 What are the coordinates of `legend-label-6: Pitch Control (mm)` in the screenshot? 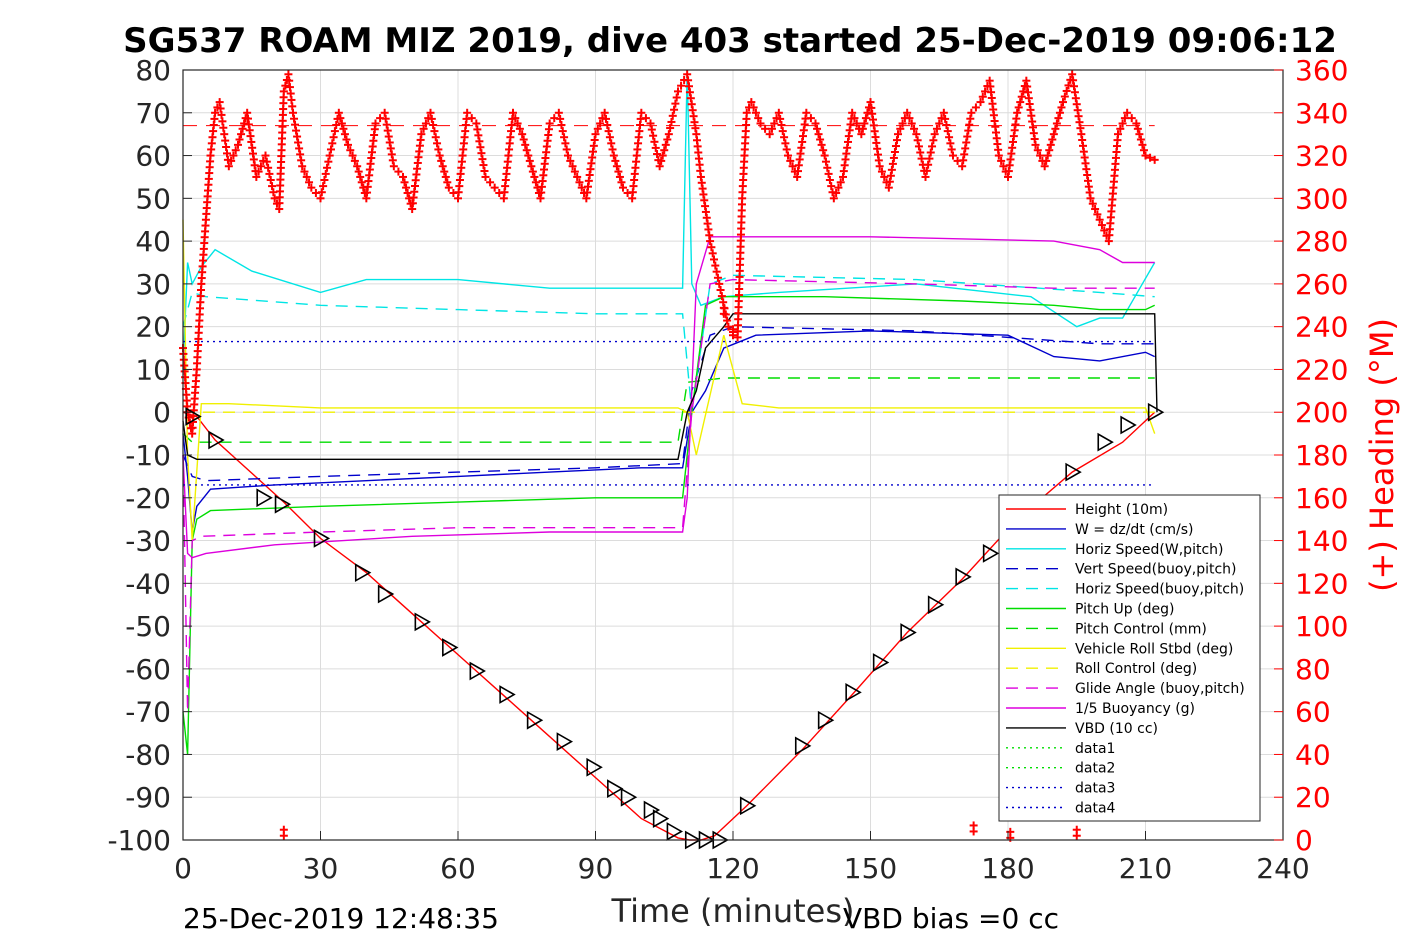 It's located at (1141, 629).